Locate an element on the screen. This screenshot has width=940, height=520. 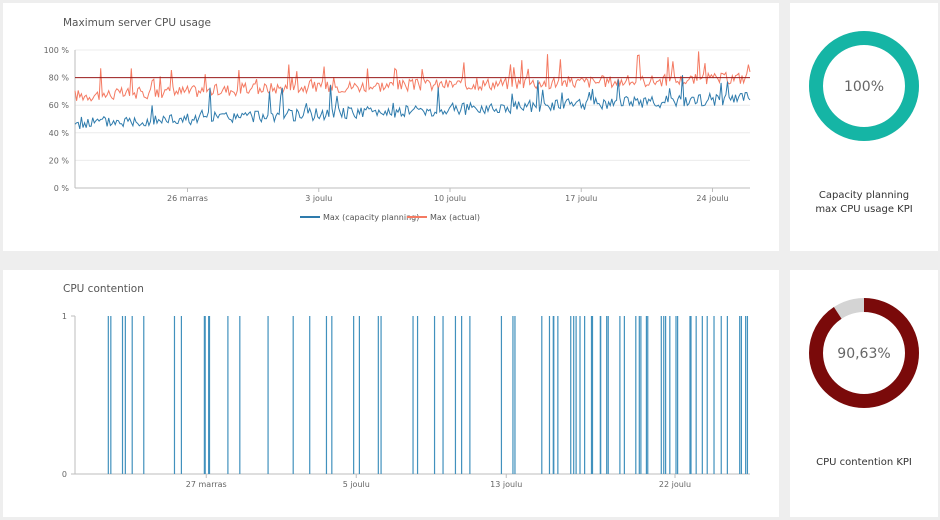
x-tick-label: 3 joulu is located at coordinates (318, 198).